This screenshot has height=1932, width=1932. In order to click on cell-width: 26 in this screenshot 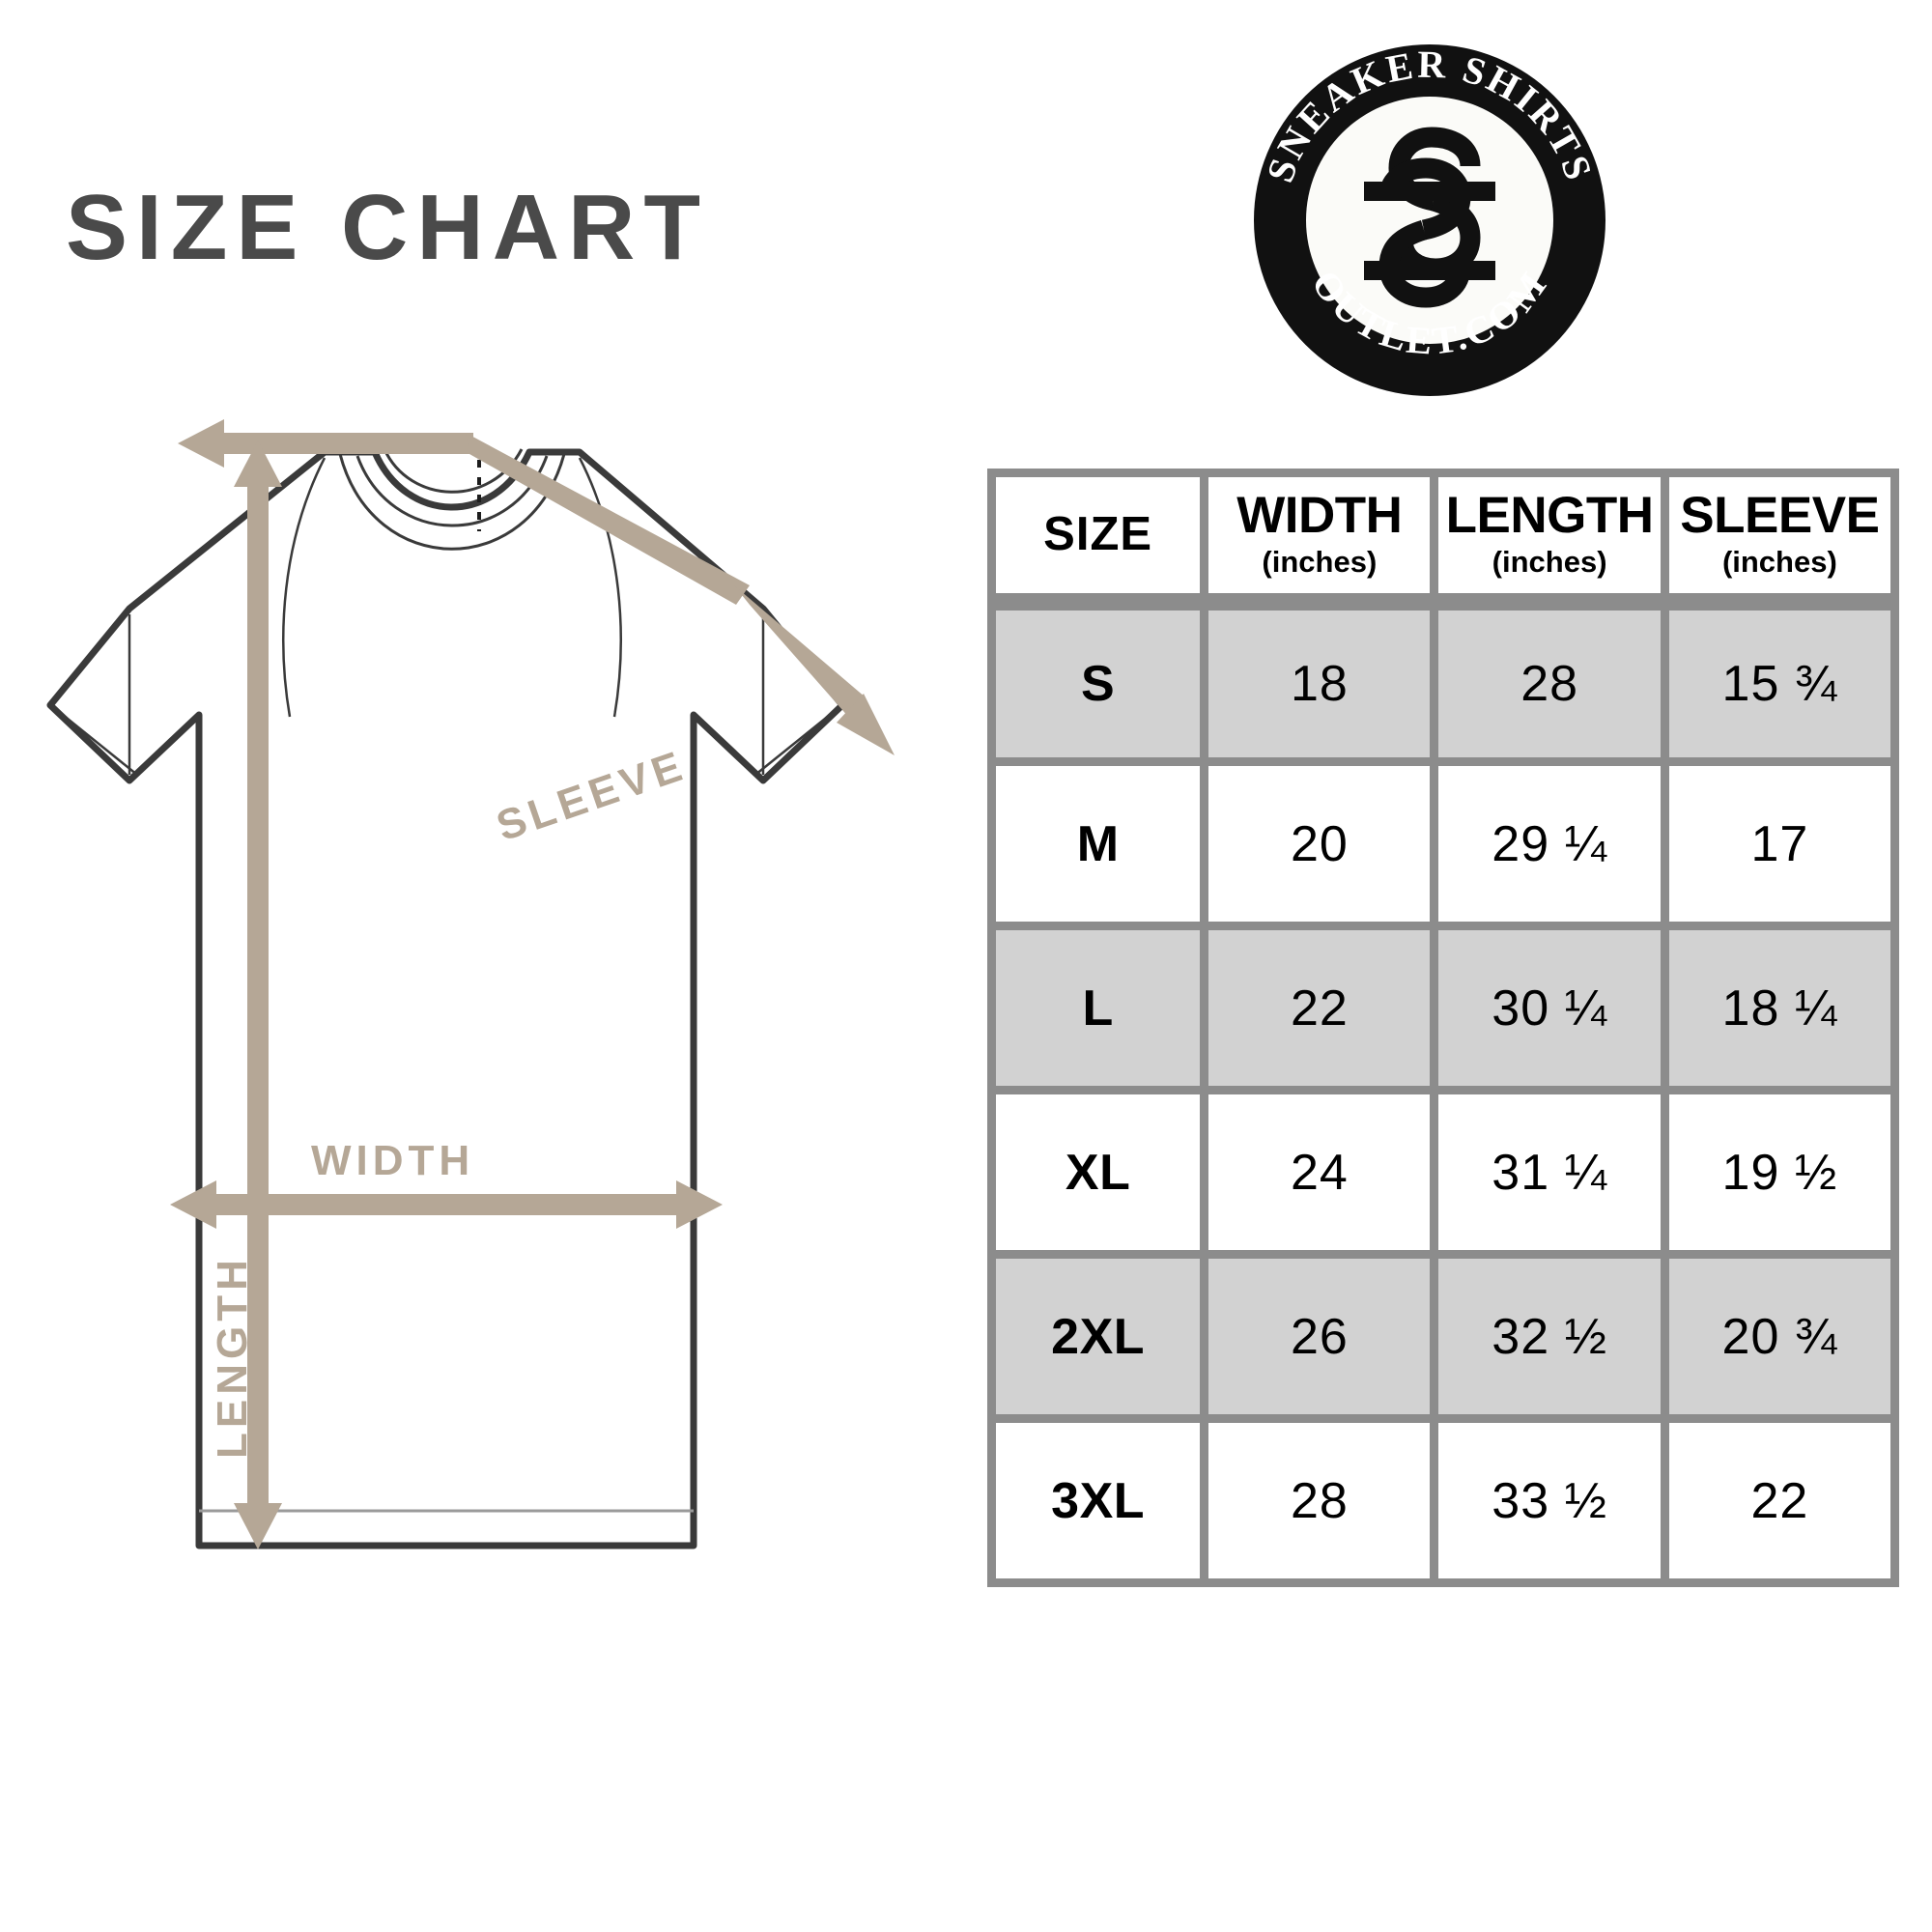, I will do `click(1323, 1341)`.